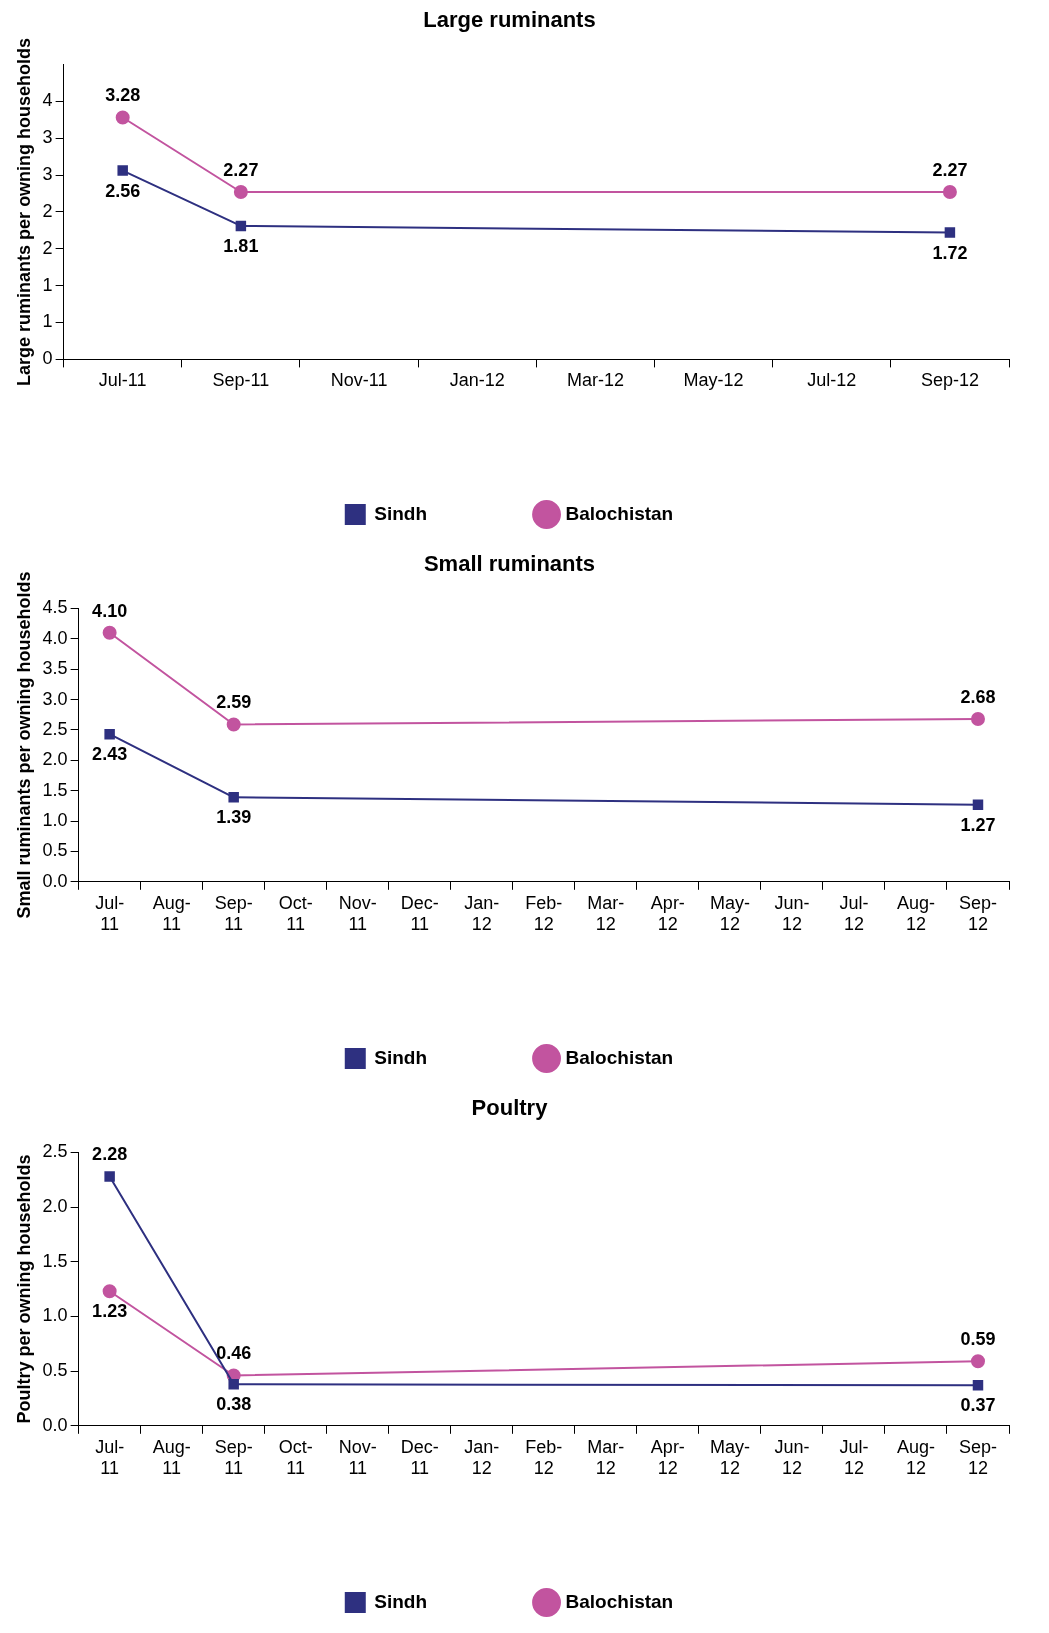 This screenshot has width=1049, height=1633. I want to click on chart-title: Poultry, so click(510, 1108).